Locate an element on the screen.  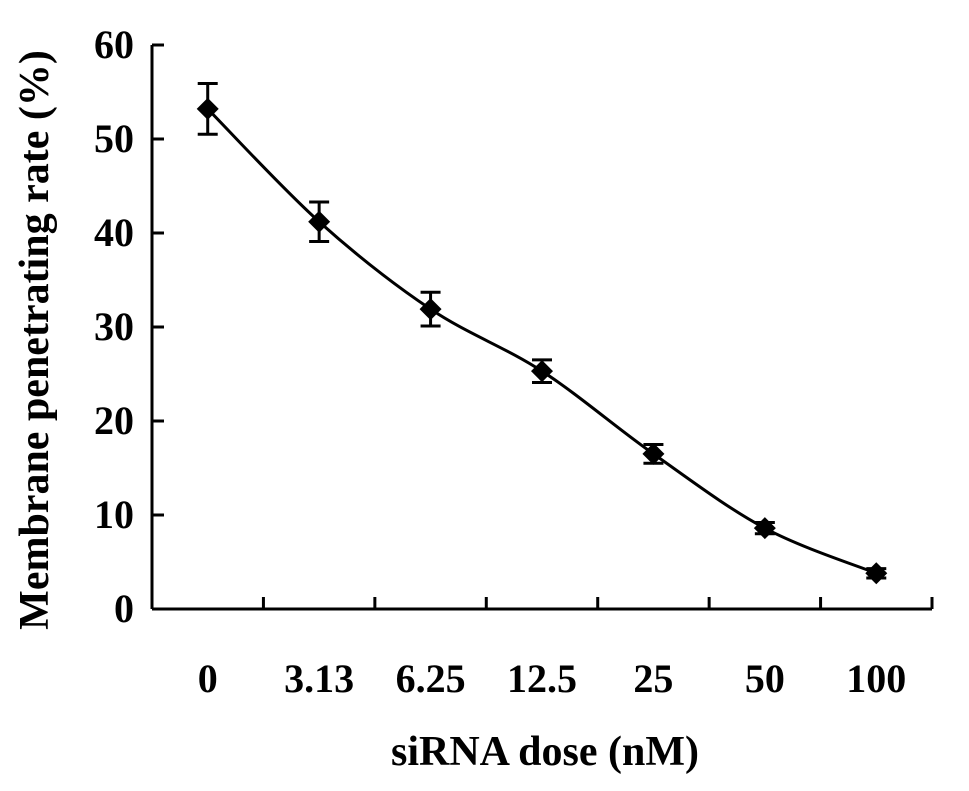
y-axis-ticks: 0 10 20 30 40 50 60 is located at coordinates (129, 326).